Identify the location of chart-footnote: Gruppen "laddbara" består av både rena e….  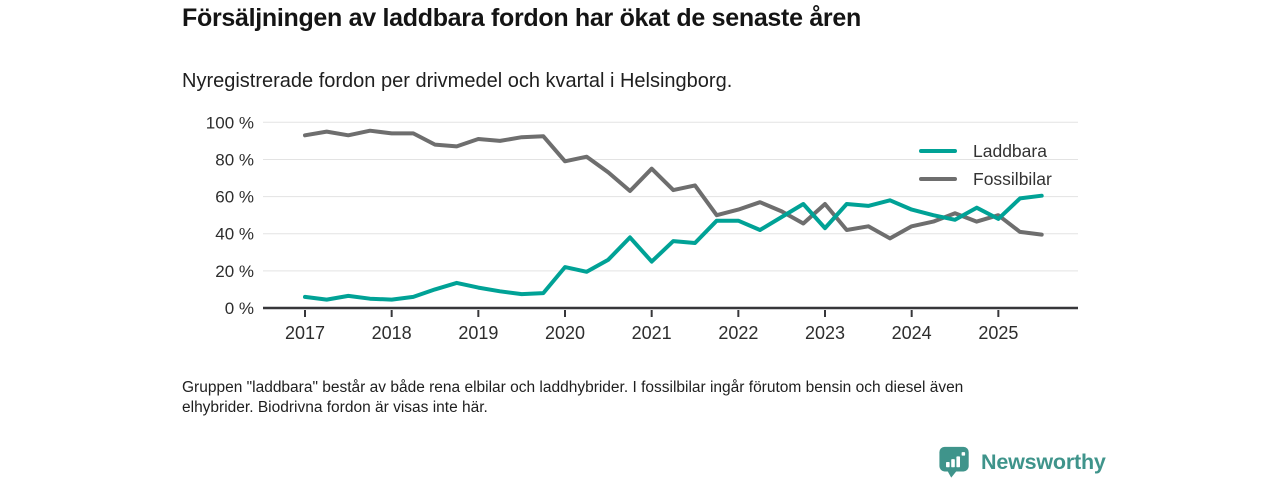
(632, 397).